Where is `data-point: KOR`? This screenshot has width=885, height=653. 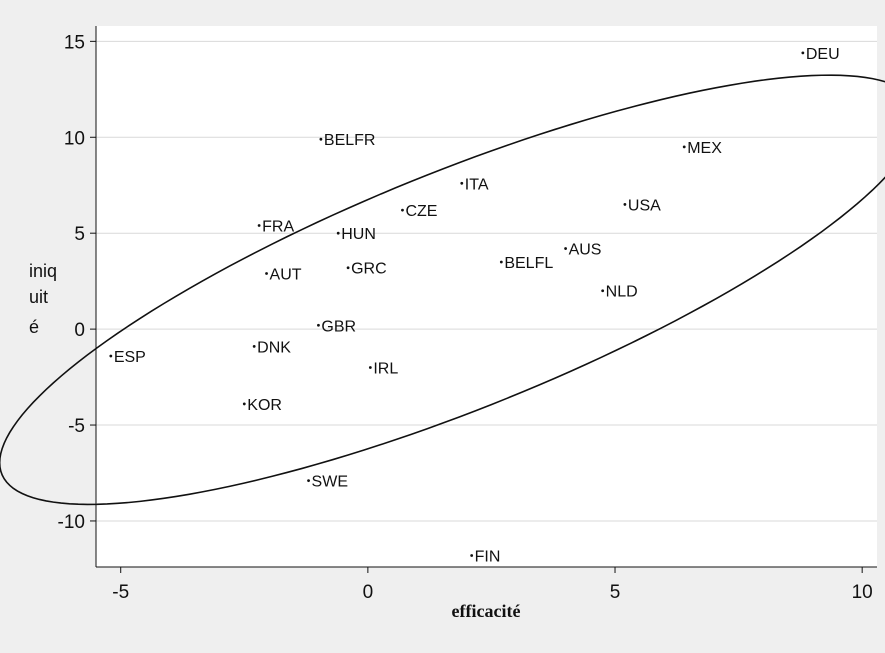 data-point: KOR is located at coordinates (262, 405).